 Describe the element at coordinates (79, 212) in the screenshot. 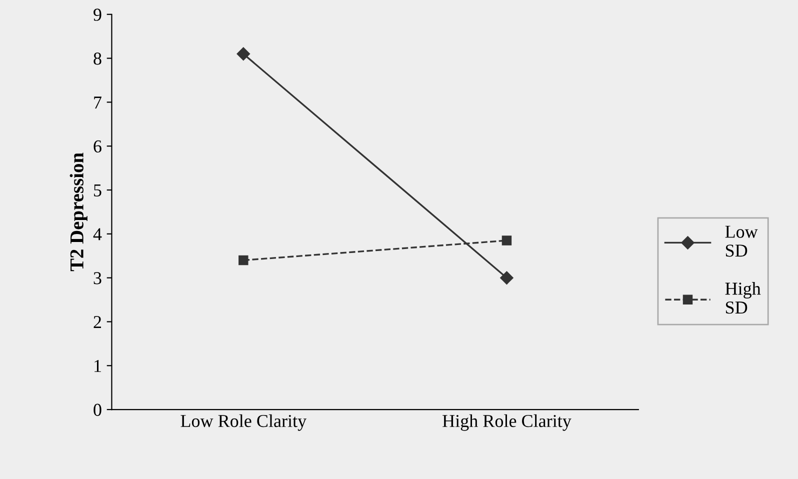

I see `y-axis-title: T2 Depression` at that location.